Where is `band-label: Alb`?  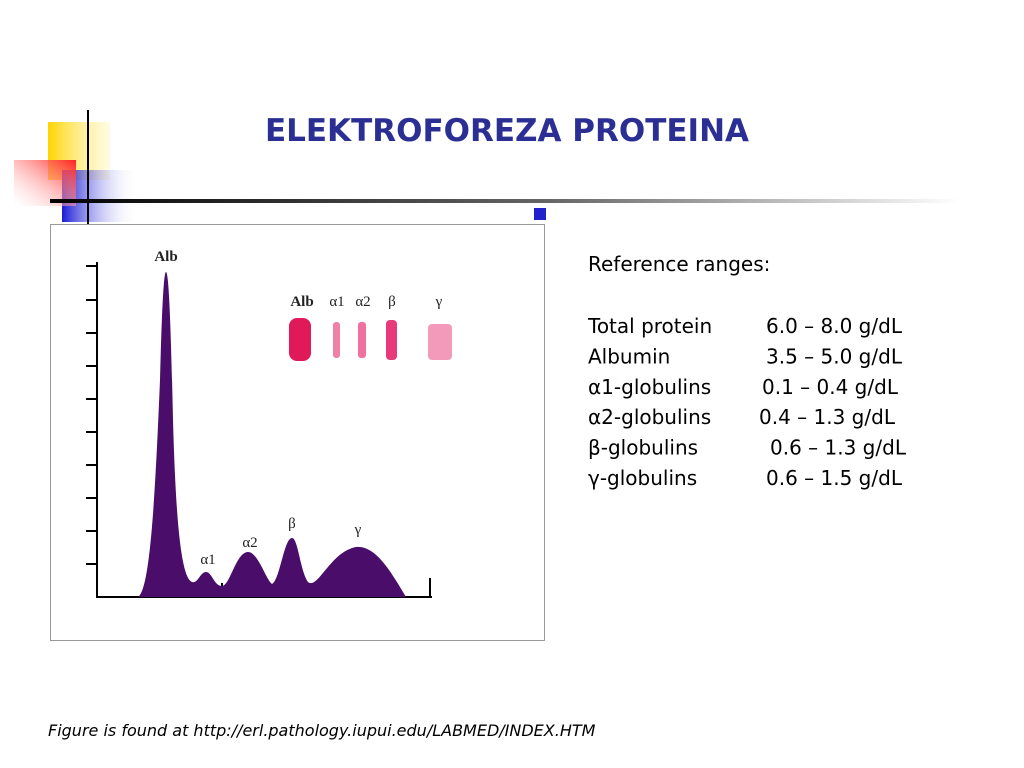
band-label: Alb is located at coordinates (301, 302).